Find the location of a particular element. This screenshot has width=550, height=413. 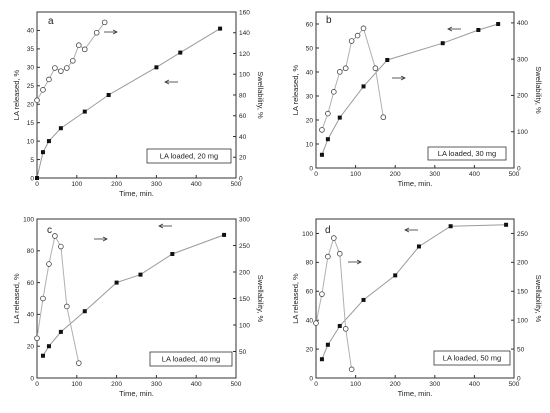

panel-letter: d is located at coordinates (328, 230).